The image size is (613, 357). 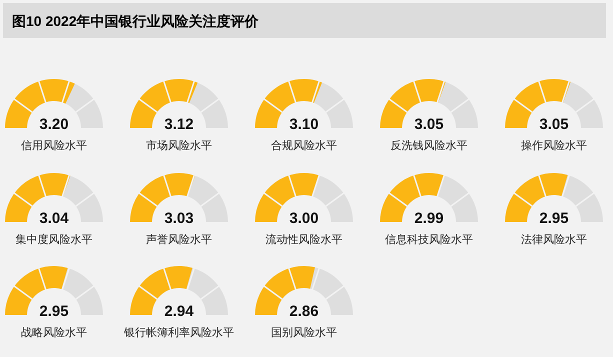 What do you see at coordinates (54, 218) in the screenshot?
I see `data-label: 3.04` at bounding box center [54, 218].